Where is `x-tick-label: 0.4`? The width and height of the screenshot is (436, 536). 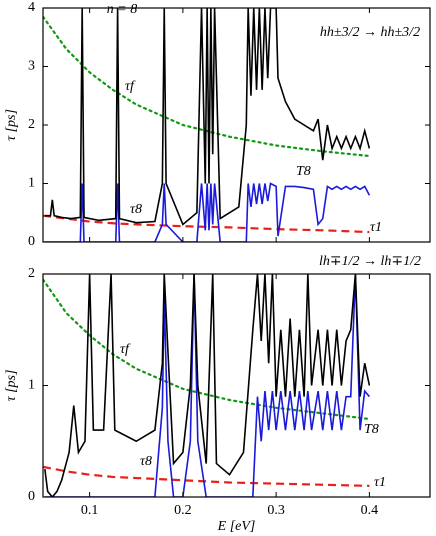
x-tick-label: 0.4 is located at coordinates (370, 510).